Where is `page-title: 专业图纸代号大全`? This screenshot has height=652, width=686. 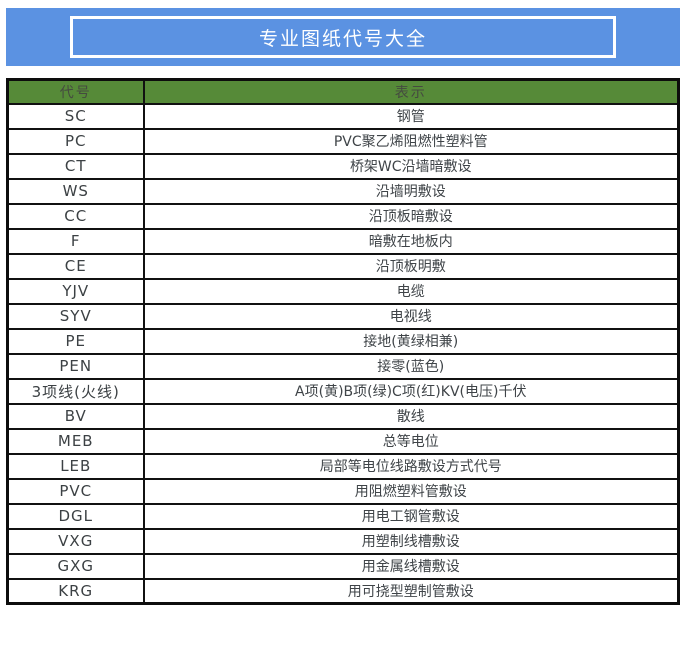
page-title: 专业图纸代号大全 is located at coordinates (342, 38).